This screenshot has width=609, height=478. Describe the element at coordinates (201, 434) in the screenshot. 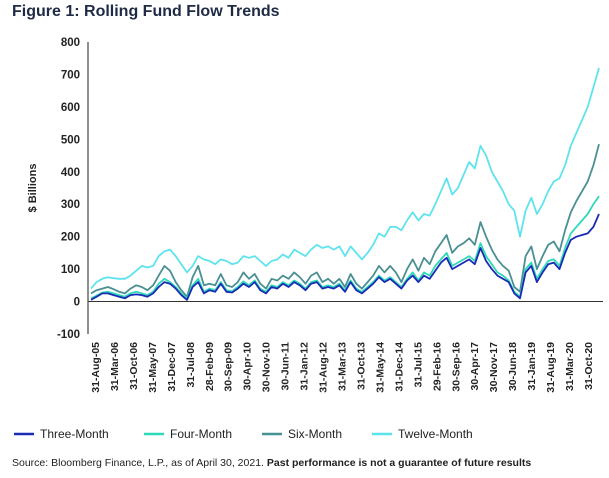

I see `legend-label: Four-Month` at that location.